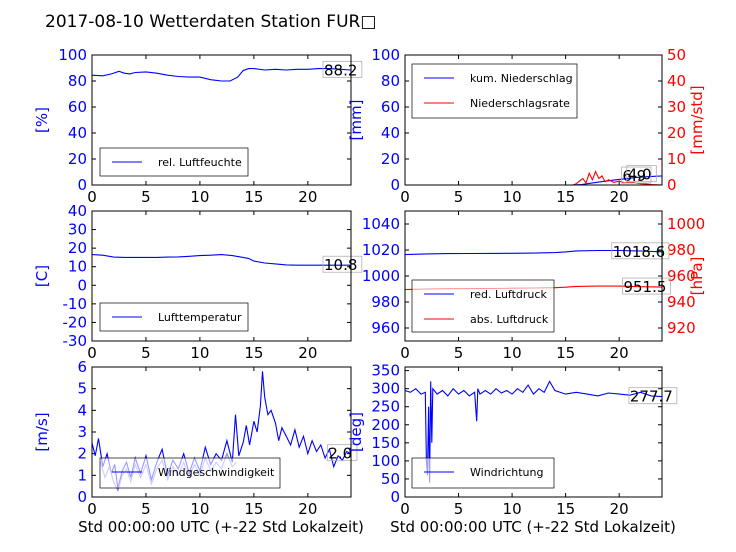 Image resolution: width=736 pixels, height=552 pixels. What do you see at coordinates (676, 55) in the screenshot?
I see `y2-tick-label: 50` at bounding box center [676, 55].